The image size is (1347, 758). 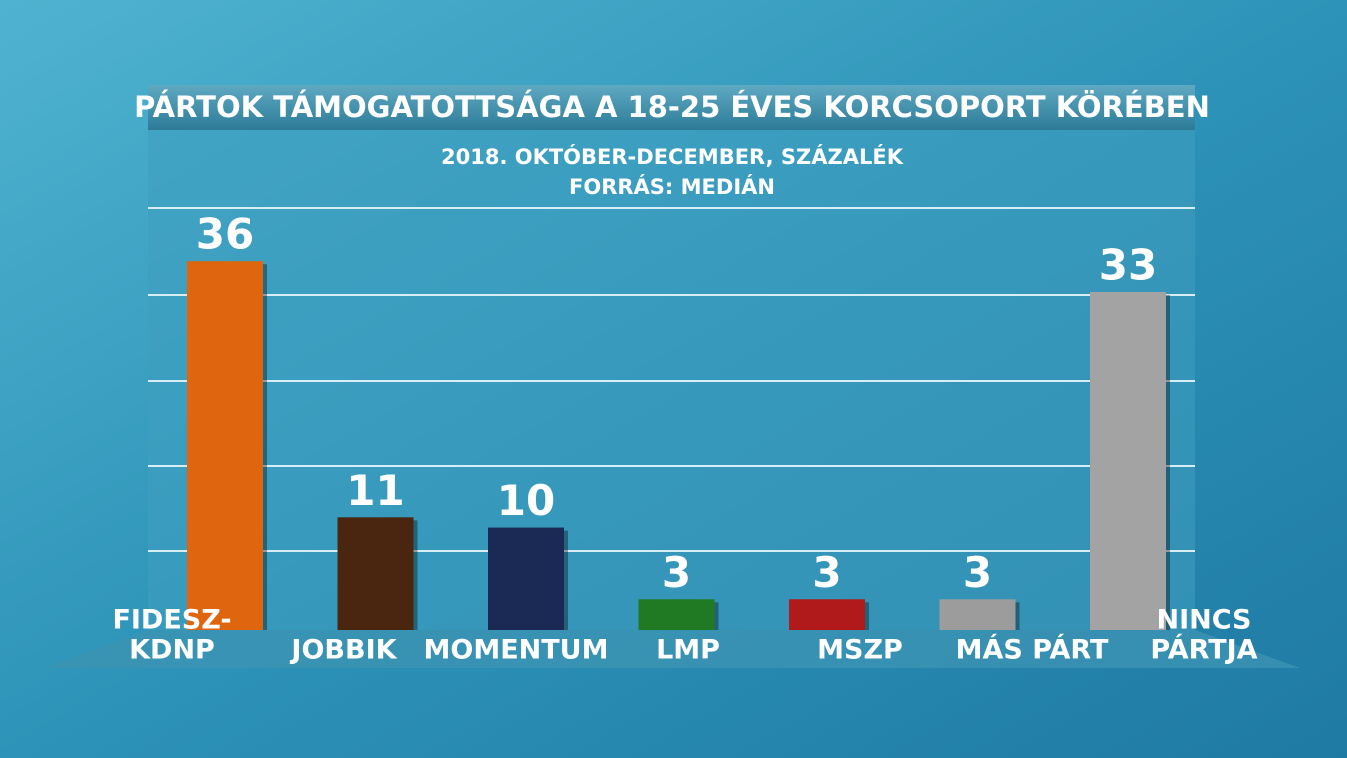 What do you see at coordinates (1128, 264) in the screenshot?
I see `value-label: 33` at bounding box center [1128, 264].